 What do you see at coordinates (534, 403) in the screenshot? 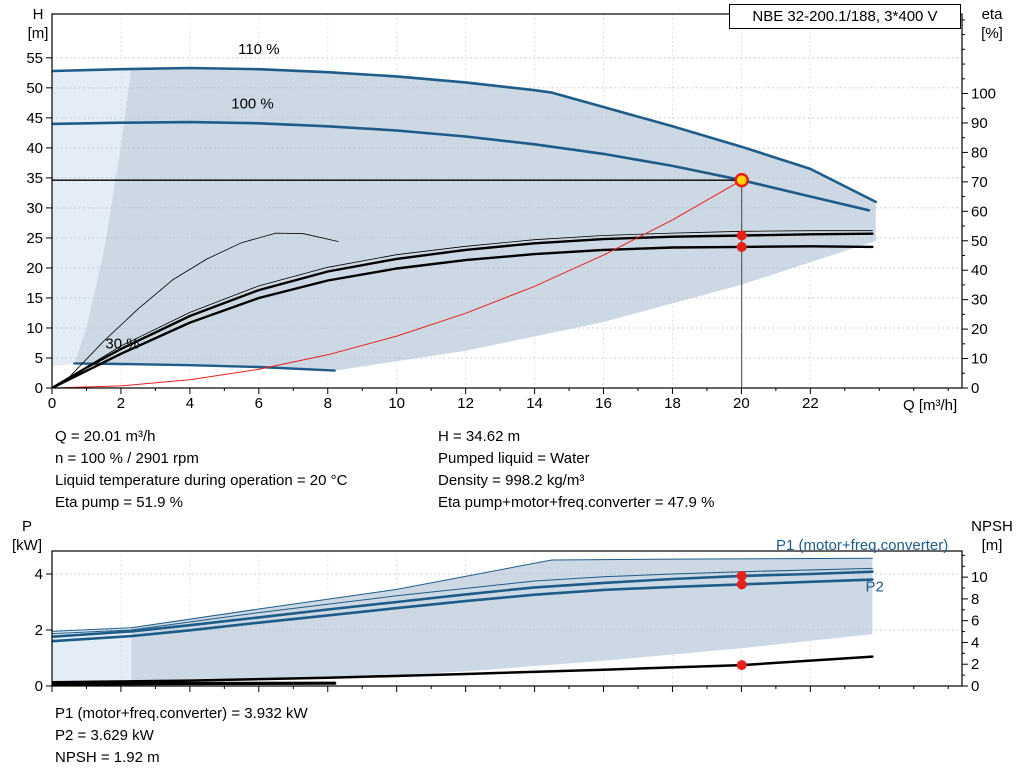
I see `x-tick-label: 14` at bounding box center [534, 403].